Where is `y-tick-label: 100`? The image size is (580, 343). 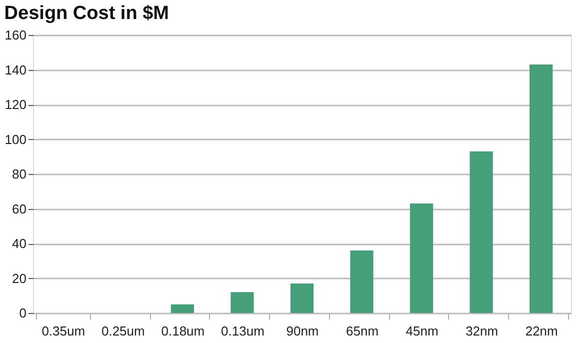
y-tick-label: 100 is located at coordinates (15, 139).